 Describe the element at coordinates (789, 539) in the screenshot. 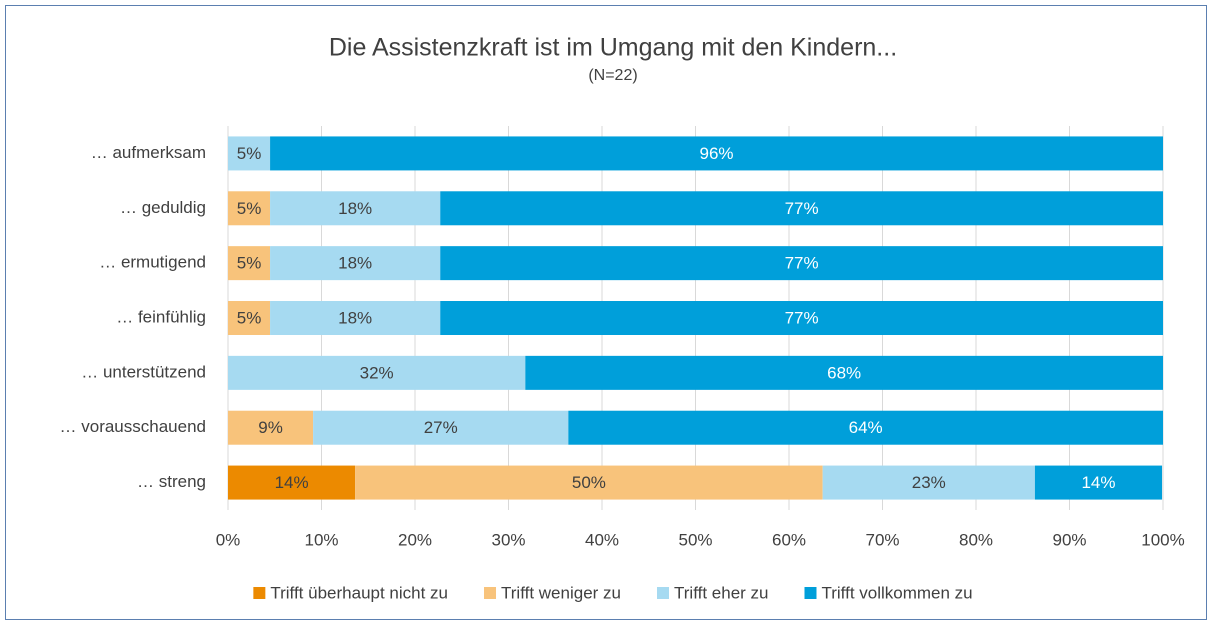

I see `x-tick-label: 60%` at that location.